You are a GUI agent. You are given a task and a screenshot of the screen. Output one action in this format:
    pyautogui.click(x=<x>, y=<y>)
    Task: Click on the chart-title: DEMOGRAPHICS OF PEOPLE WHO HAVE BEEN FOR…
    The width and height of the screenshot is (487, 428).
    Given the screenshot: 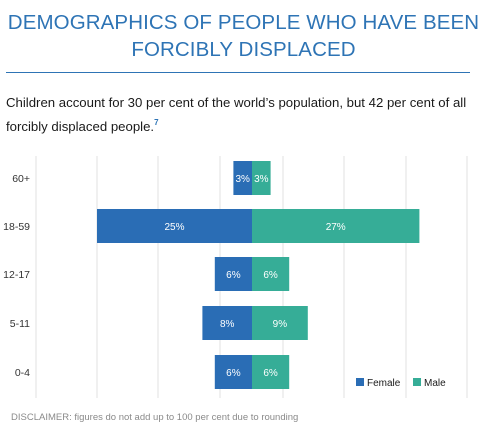 What is the action you would take?
    pyautogui.click(x=243, y=36)
    